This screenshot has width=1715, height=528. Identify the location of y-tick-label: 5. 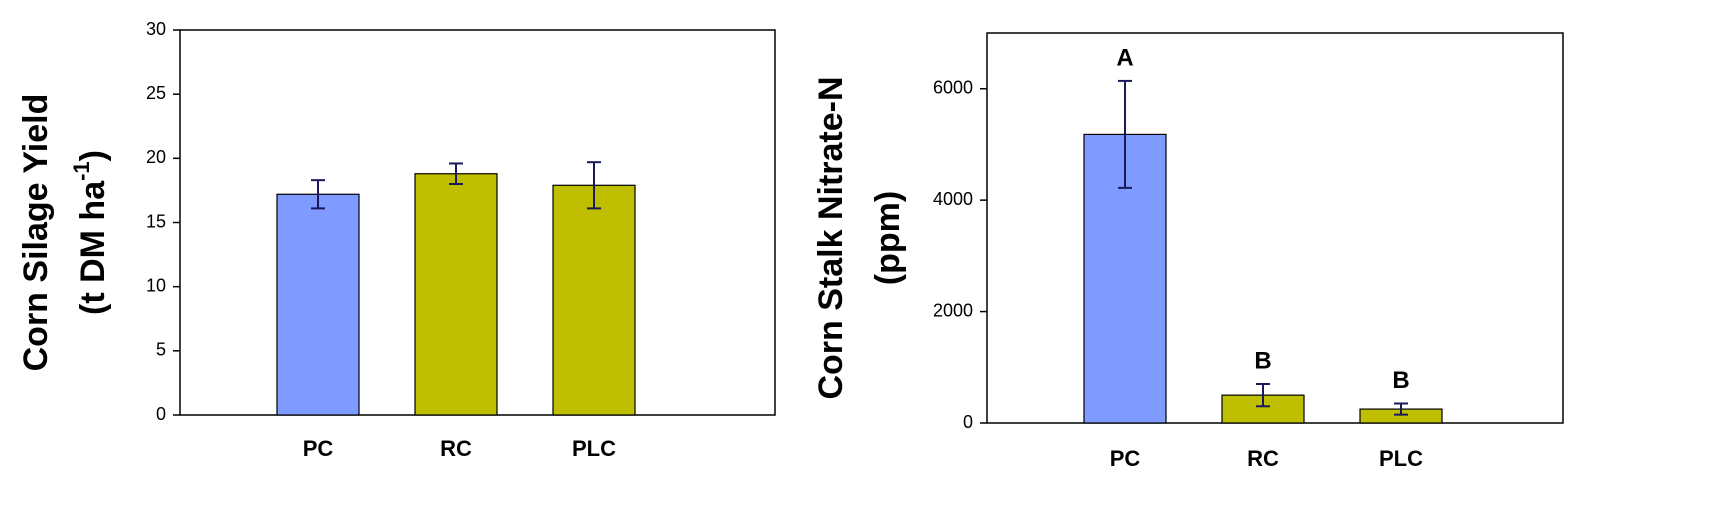
(161, 350).